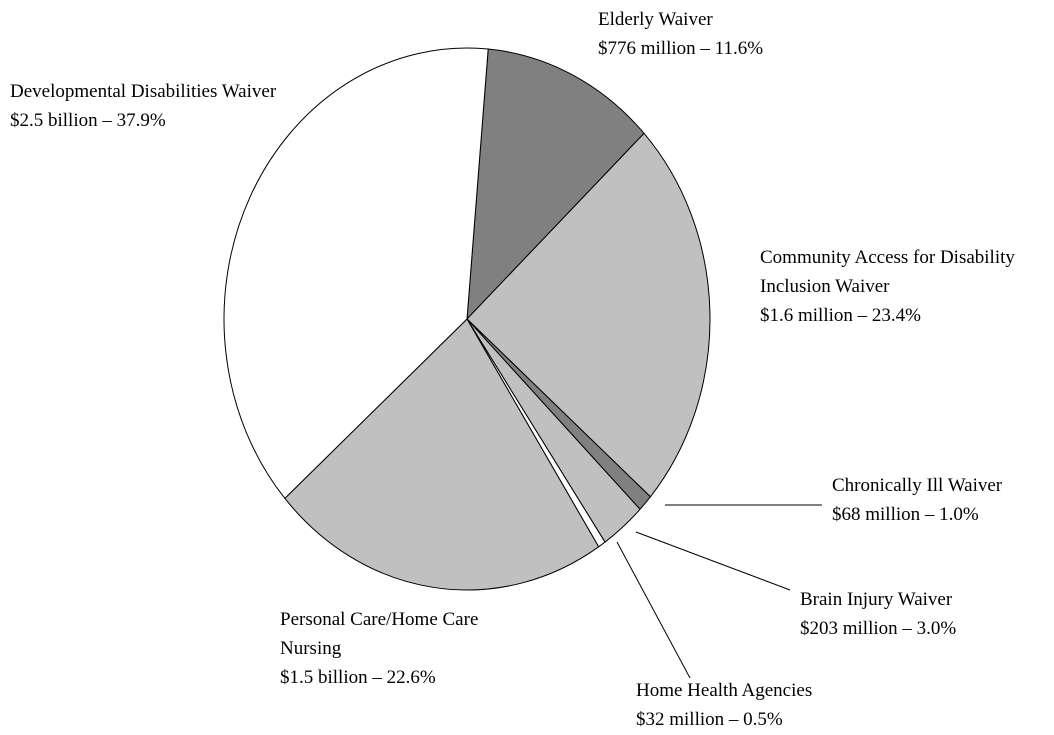 The height and width of the screenshot is (735, 1054). I want to click on category-label: Developmental Disabilities Waiver, so click(143, 91).